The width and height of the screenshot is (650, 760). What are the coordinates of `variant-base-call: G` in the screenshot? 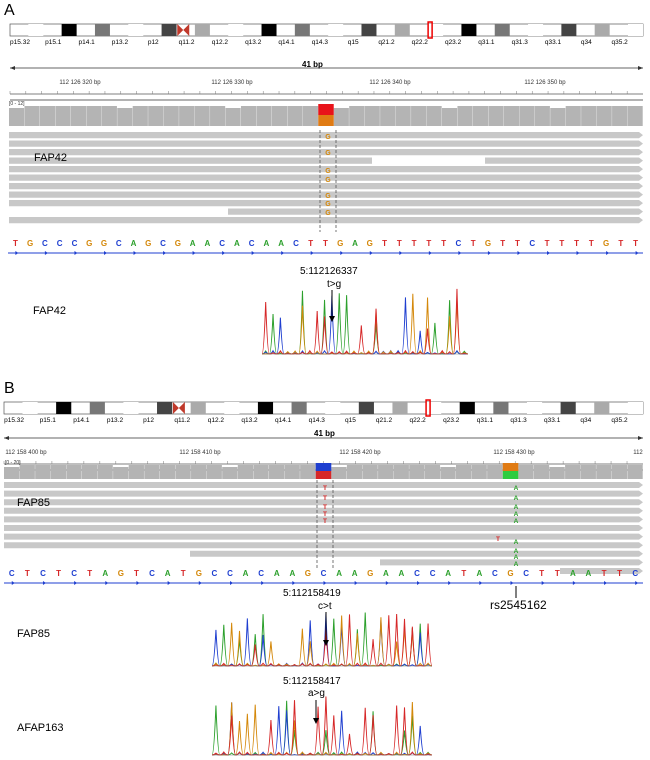 It's located at (328, 180).